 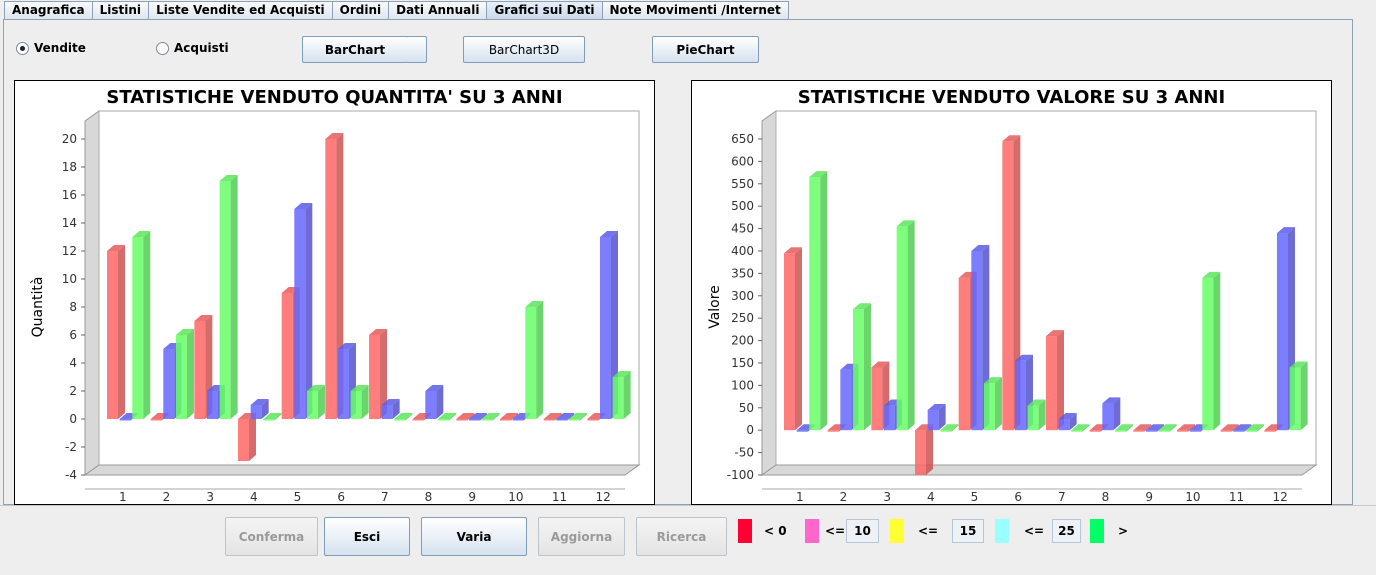 I want to click on legend-threshold-15: 15, so click(x=968, y=531).